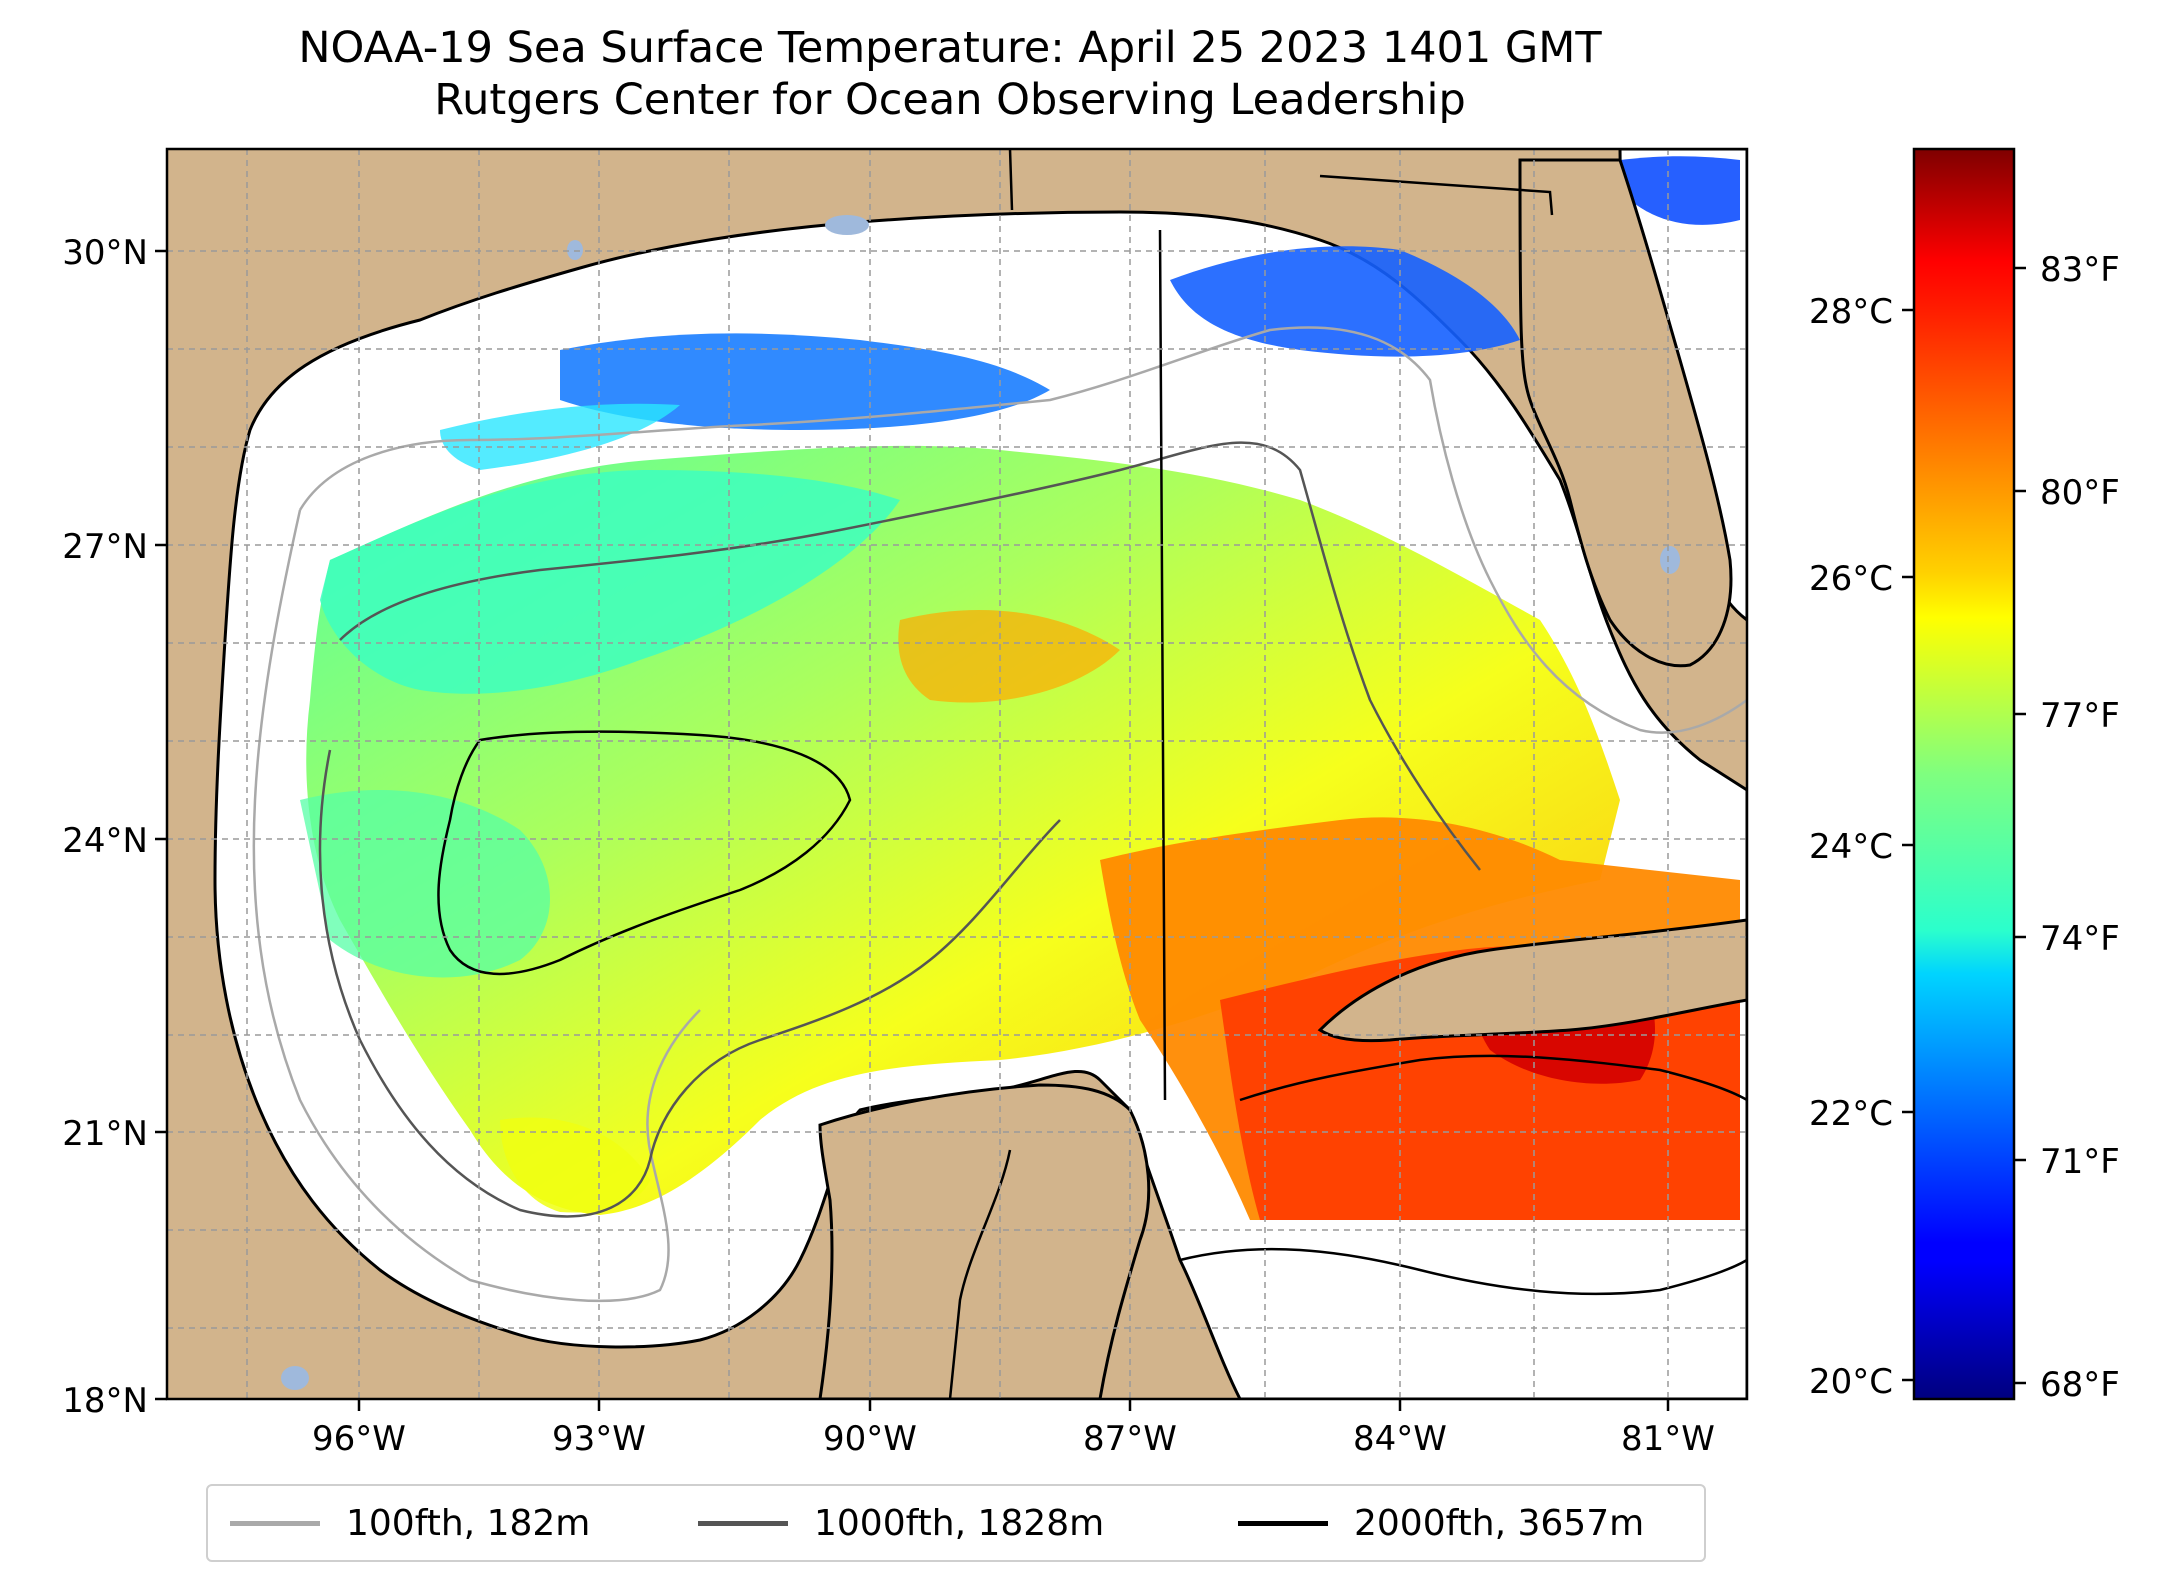 The width and height of the screenshot is (2160, 1582). What do you see at coordinates (1532, 980) in the screenshot?
I see `cuba` at bounding box center [1532, 980].